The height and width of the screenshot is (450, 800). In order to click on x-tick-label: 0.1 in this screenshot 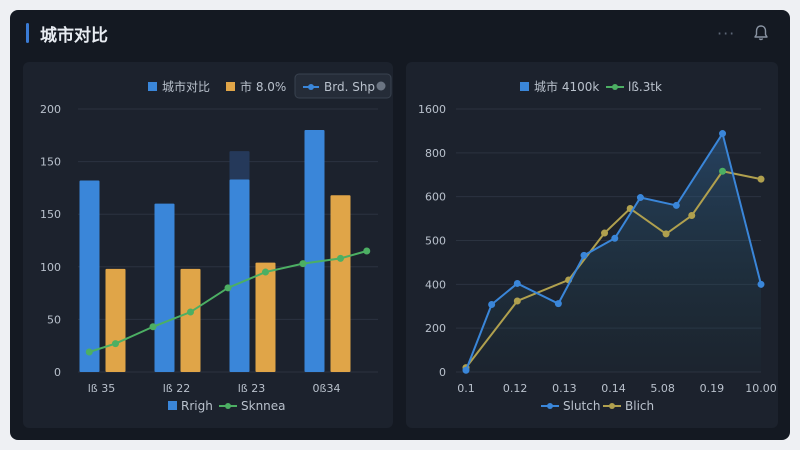, I will do `click(466, 388)`.